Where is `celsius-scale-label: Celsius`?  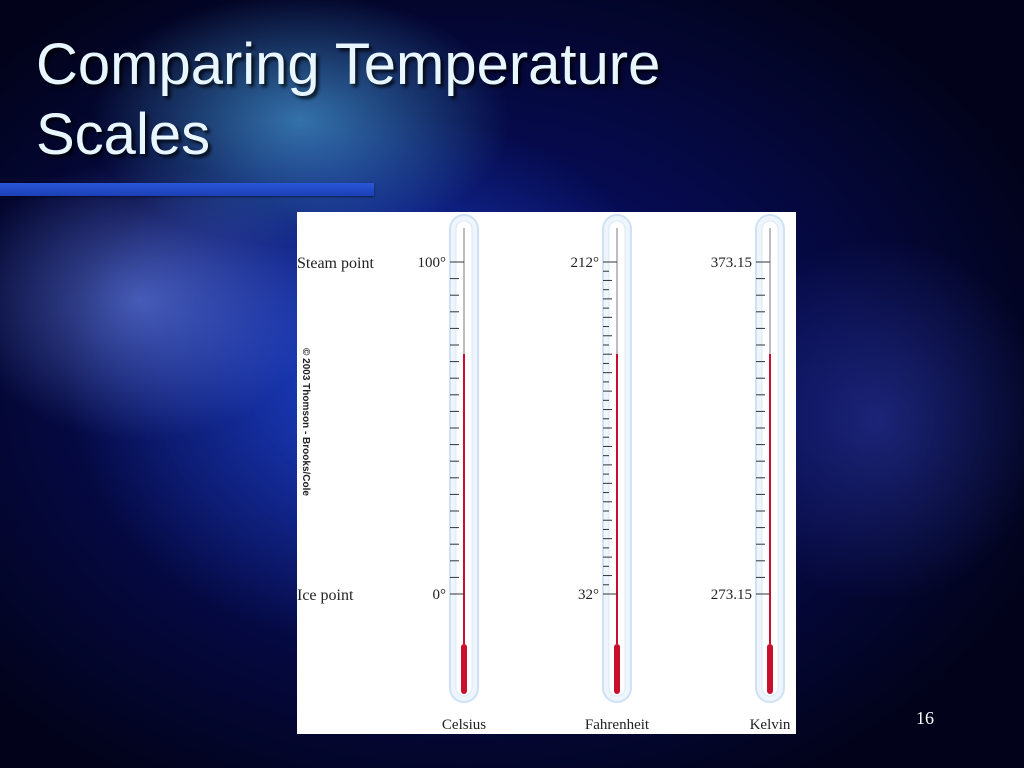 celsius-scale-label: Celsius is located at coordinates (464, 725).